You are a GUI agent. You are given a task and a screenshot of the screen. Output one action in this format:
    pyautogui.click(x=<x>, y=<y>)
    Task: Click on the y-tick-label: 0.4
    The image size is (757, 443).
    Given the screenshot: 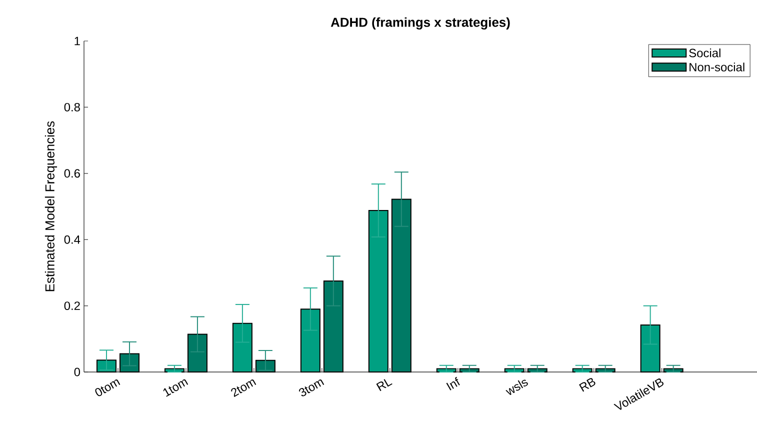 What is the action you would take?
    pyautogui.click(x=72, y=239)
    